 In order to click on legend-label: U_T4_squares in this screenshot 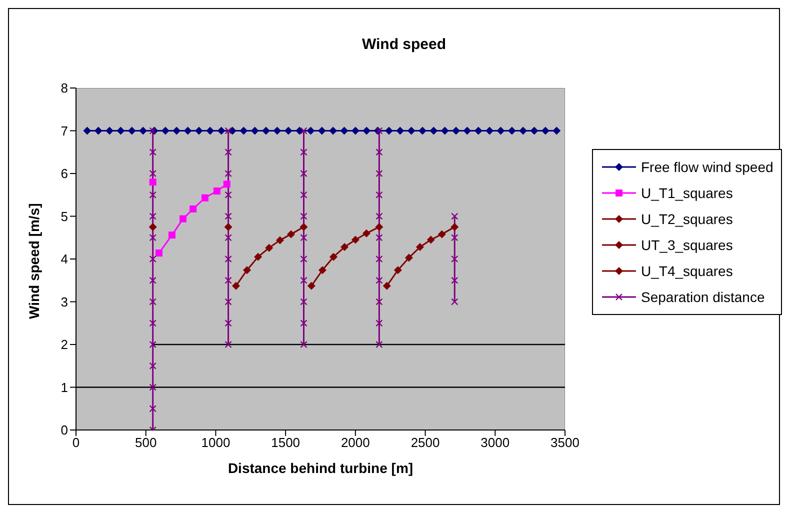, I will do `click(687, 271)`.